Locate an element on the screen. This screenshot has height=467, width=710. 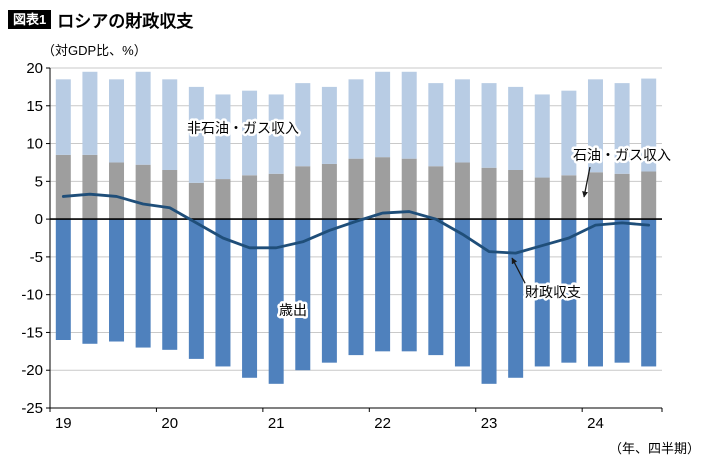
label-oil-gas: 石油・ガス収入 is located at coordinates (622, 155).